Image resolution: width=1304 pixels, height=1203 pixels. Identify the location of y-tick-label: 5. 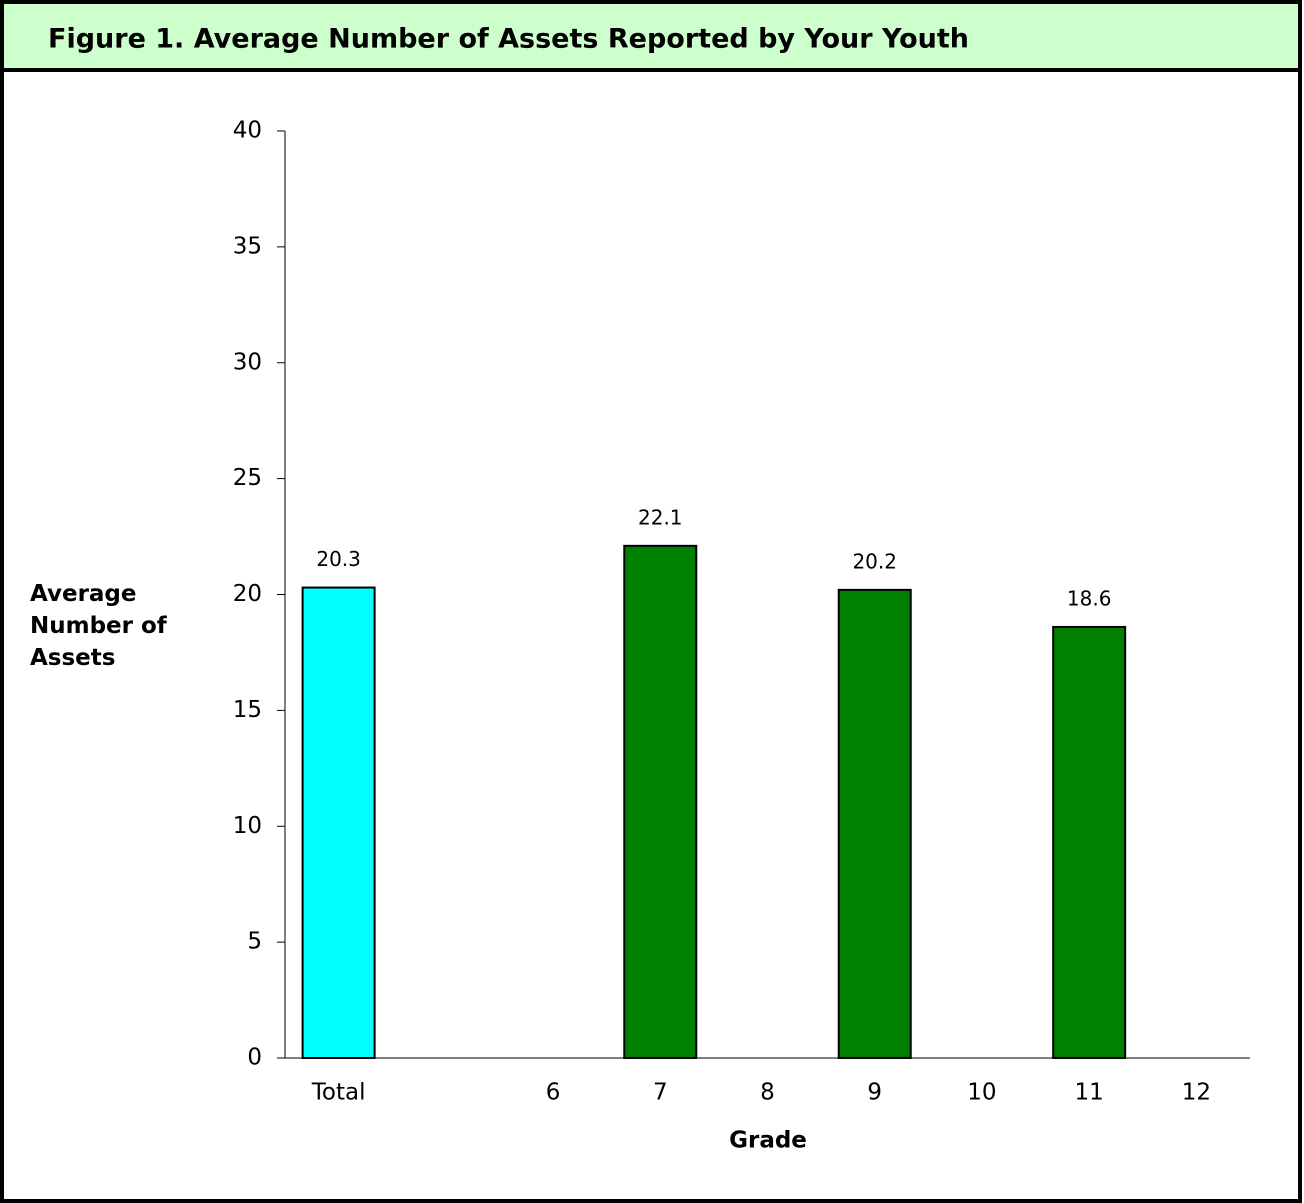
(254, 942).